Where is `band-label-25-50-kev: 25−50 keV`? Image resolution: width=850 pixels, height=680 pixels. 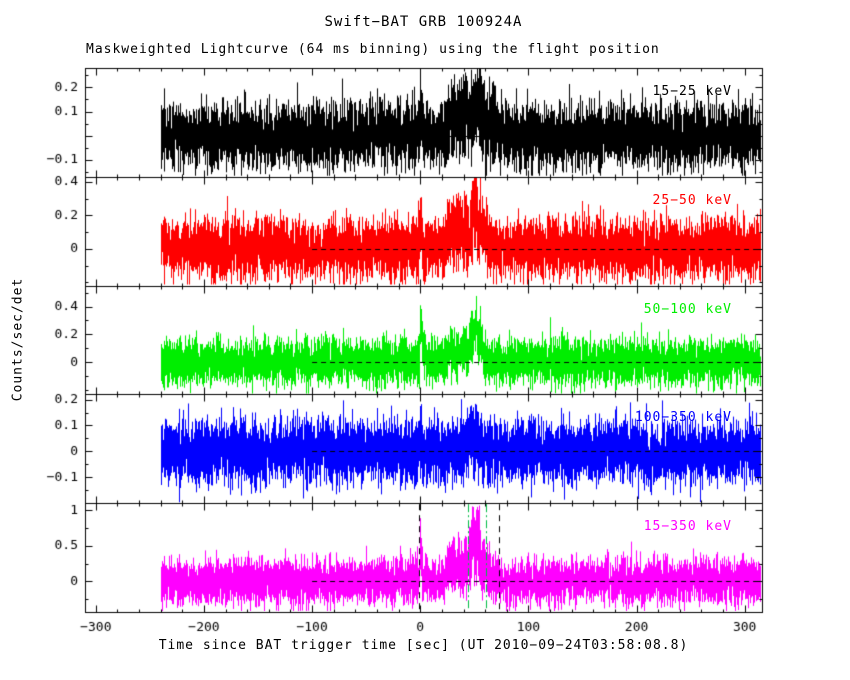 band-label-25-50-kev: 25−50 keV is located at coordinates (692, 200).